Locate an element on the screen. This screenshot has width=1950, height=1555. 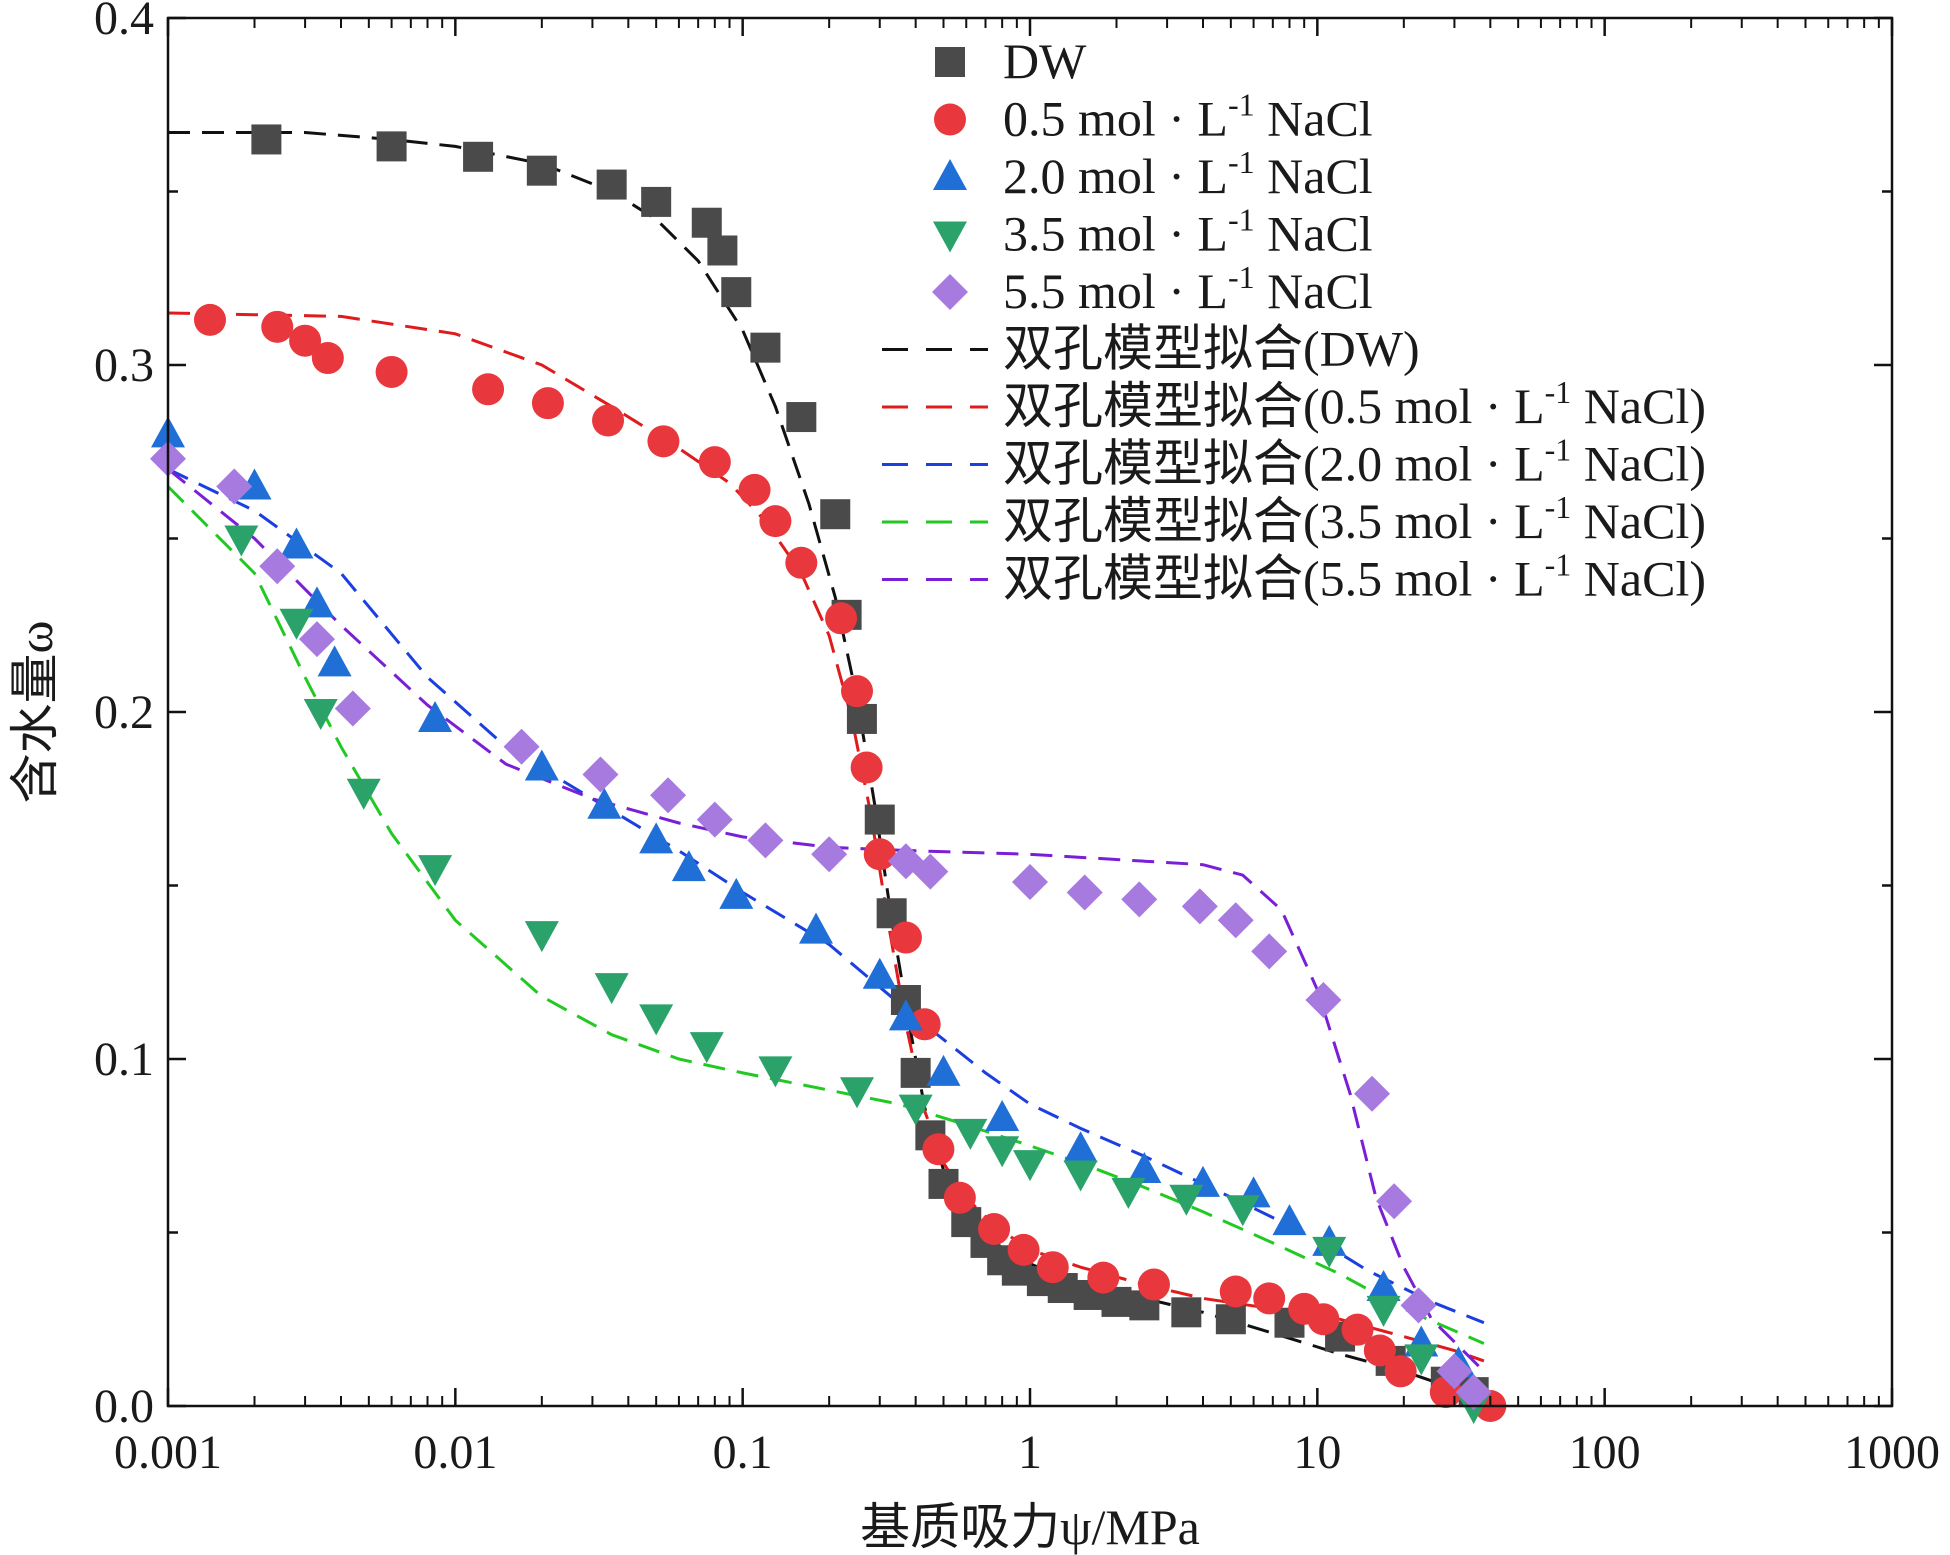
y-tick-label: 0.1 is located at coordinates (124, 1059).